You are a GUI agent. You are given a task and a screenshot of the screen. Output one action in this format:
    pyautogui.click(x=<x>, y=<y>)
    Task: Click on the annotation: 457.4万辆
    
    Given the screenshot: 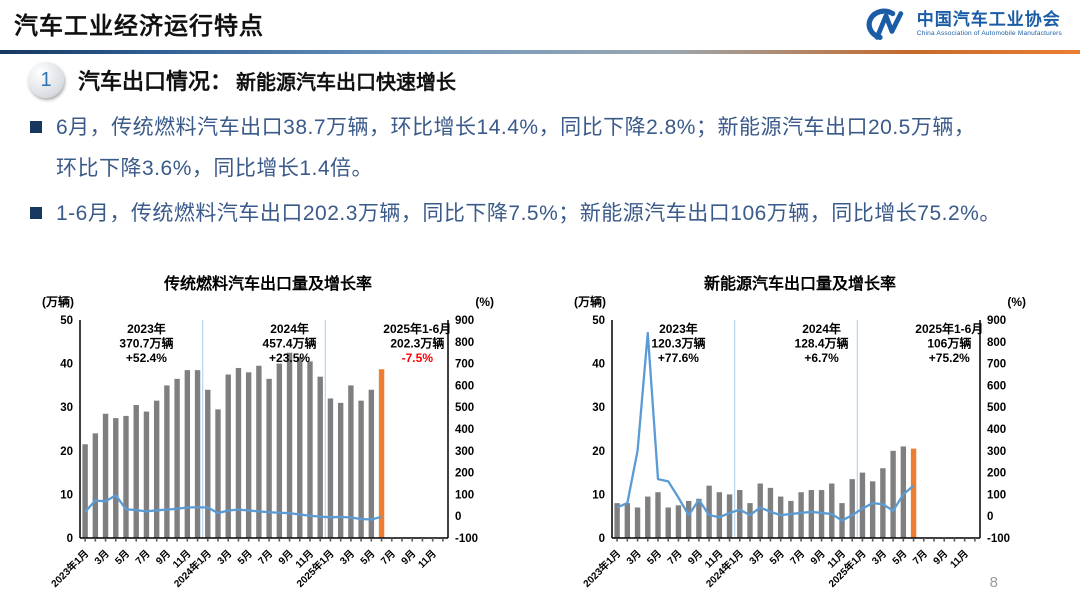 What is the action you would take?
    pyautogui.click(x=290, y=343)
    